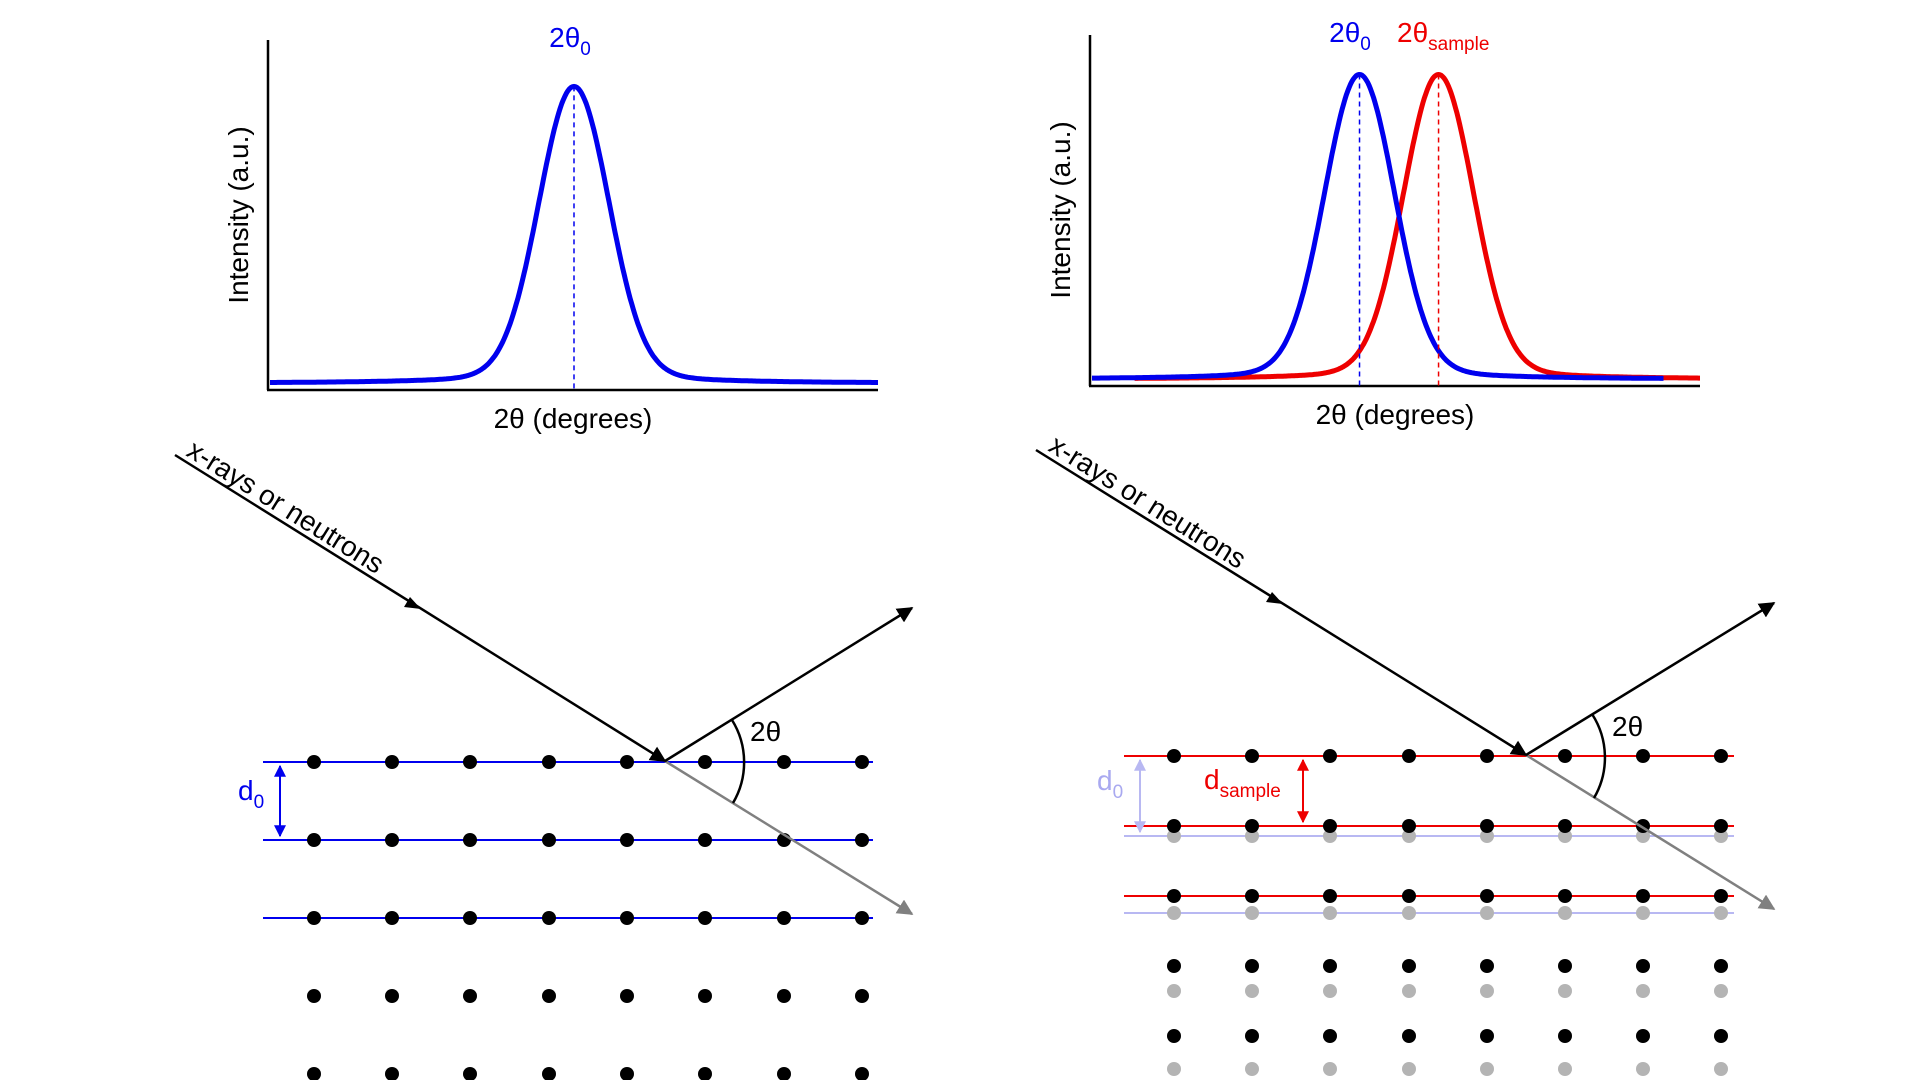 The image size is (1920, 1080). I want to click on spacing-label: d0, so click(251, 794).